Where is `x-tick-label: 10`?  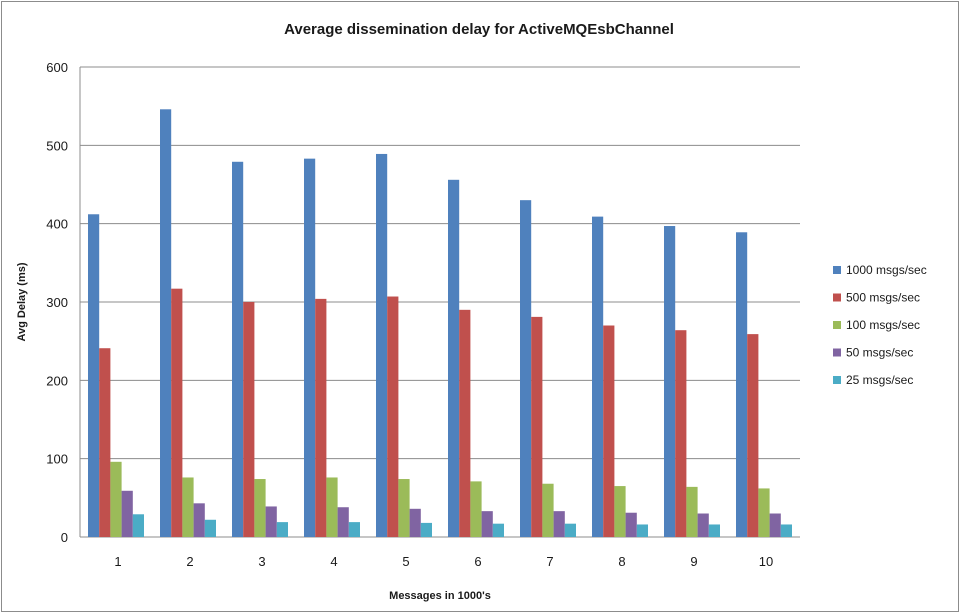
x-tick-label: 10 is located at coordinates (766, 561).